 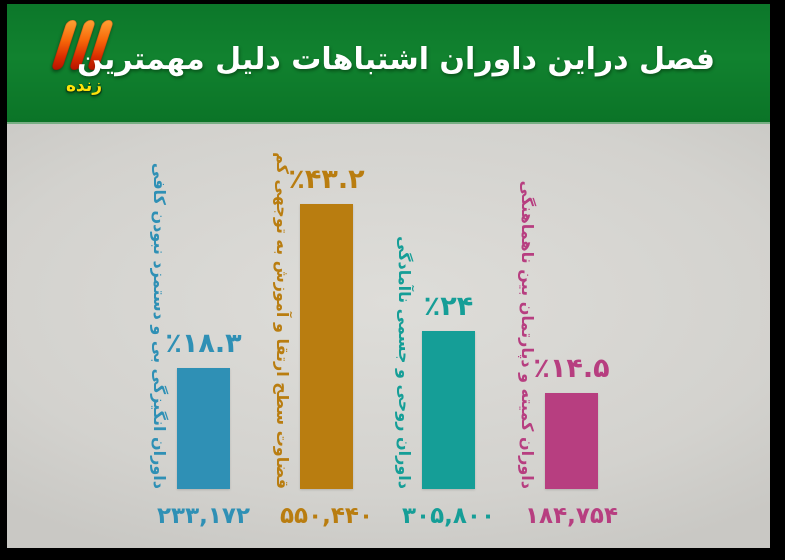 What do you see at coordinates (404, 362) in the screenshot?
I see `bar-category-label: داوران روحی و جسمی ناآمادگی` at bounding box center [404, 362].